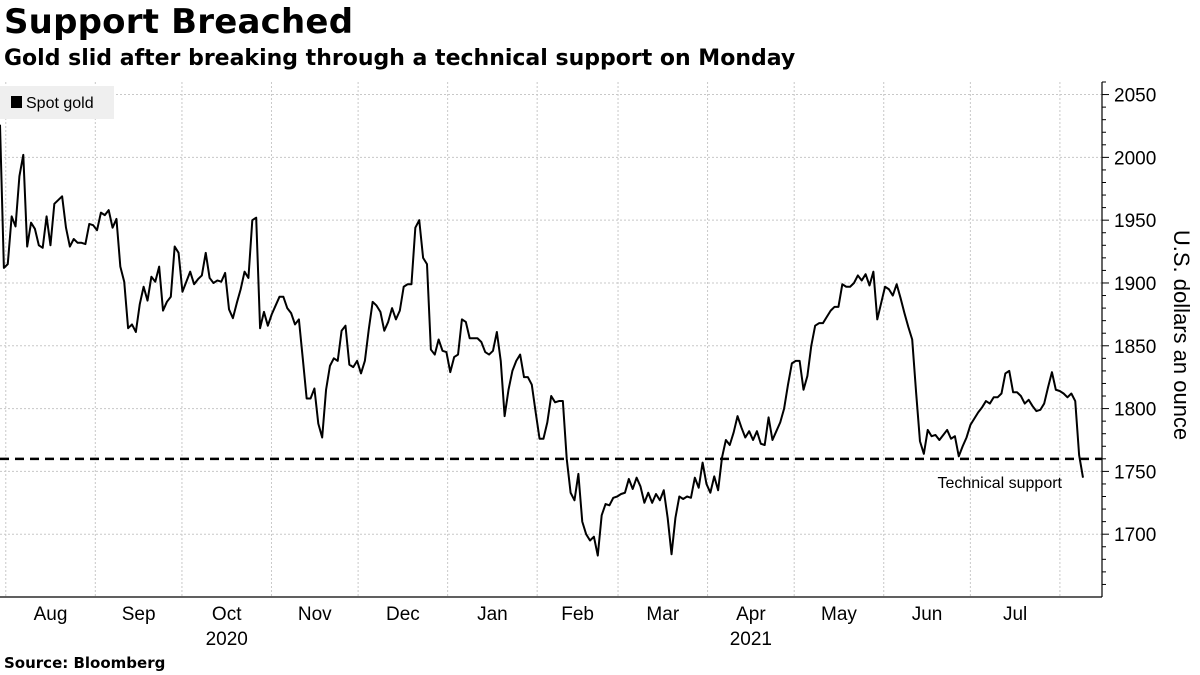  I want to click on y-tick-label: 2050, so click(1135, 96).